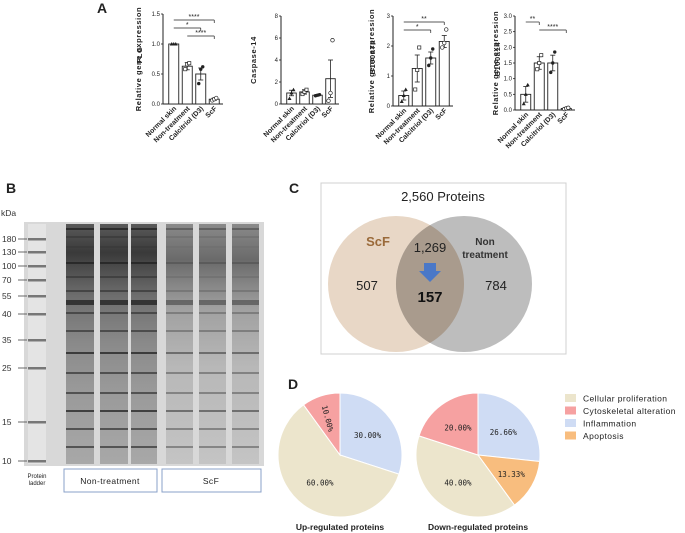 Image resolution: width=685 pixels, height=533 pixels. What do you see at coordinates (430, 284) in the screenshot?
I see `venn-overlap` at bounding box center [430, 284].